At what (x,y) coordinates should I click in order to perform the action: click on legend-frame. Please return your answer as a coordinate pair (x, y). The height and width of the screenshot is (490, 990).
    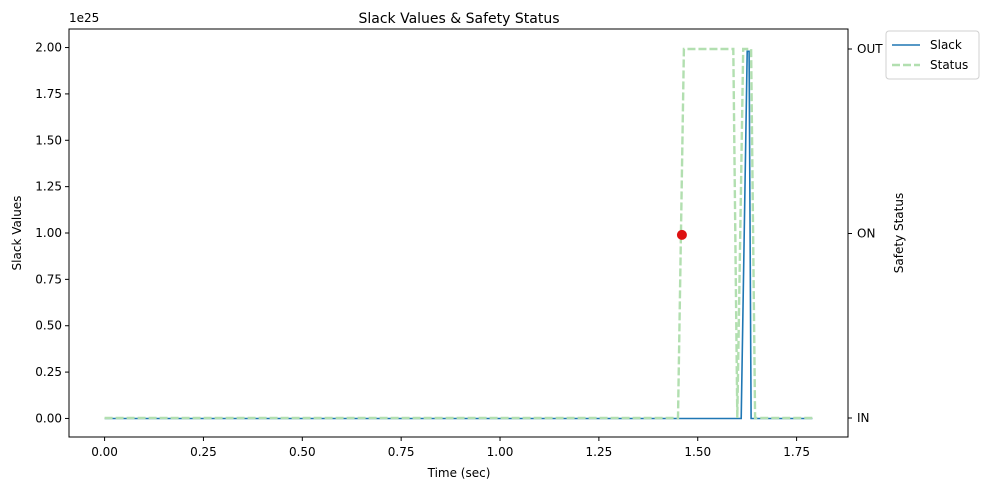
    Looking at the image, I should click on (932, 55).